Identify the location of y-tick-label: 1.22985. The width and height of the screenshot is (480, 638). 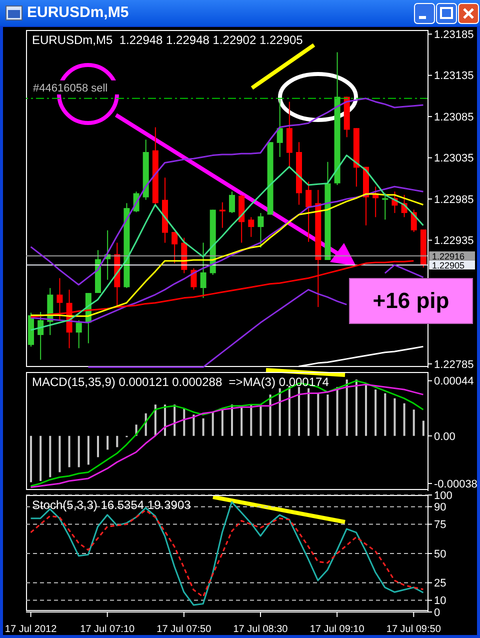
(454, 200).